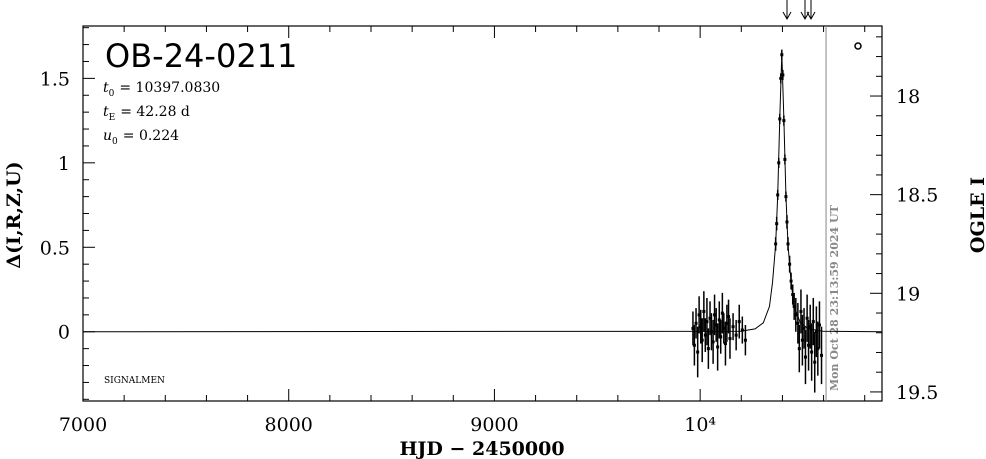  I want to click on parameter: tE = 42.28 d, so click(146, 113).